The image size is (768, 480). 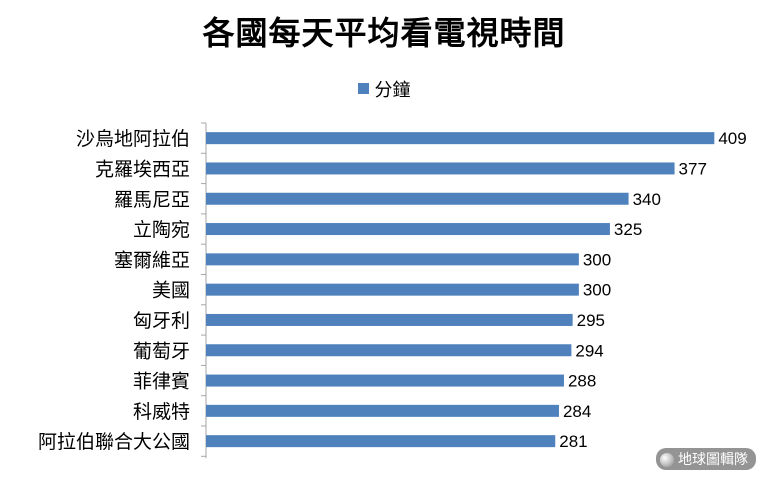 What do you see at coordinates (161, 230) in the screenshot?
I see `category-label: 立陶宛` at bounding box center [161, 230].